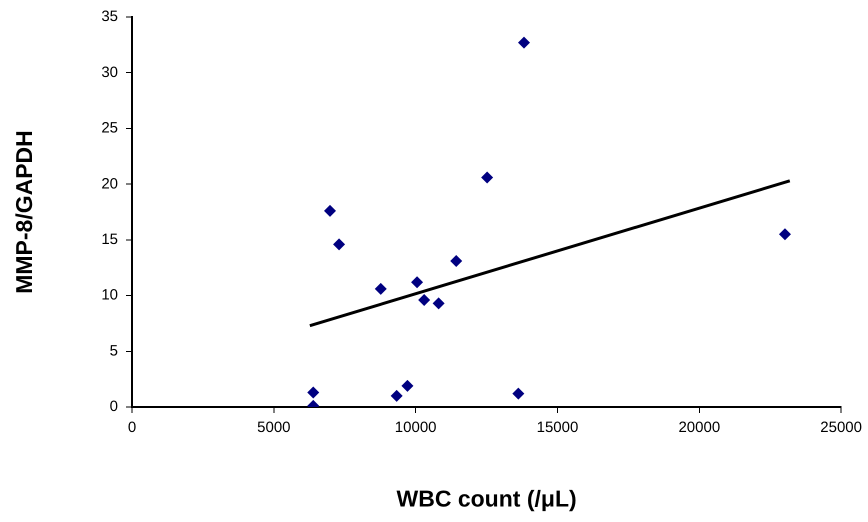  I want to click on x-tick-label: 10000, so click(415, 427).